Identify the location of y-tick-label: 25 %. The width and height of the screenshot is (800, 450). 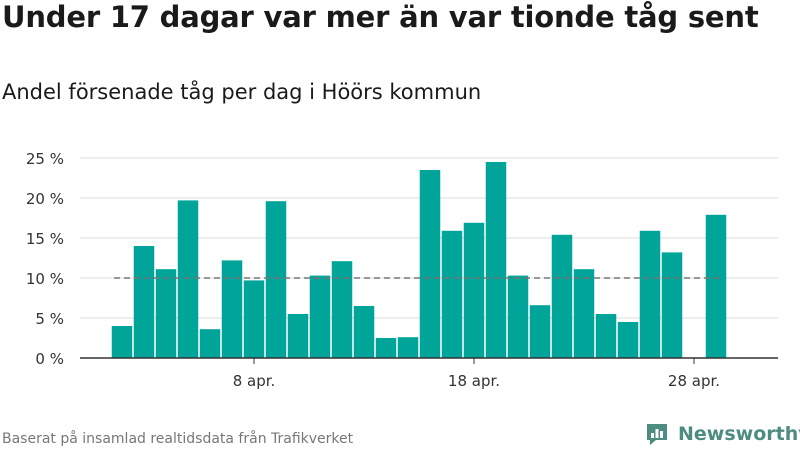
(45, 159).